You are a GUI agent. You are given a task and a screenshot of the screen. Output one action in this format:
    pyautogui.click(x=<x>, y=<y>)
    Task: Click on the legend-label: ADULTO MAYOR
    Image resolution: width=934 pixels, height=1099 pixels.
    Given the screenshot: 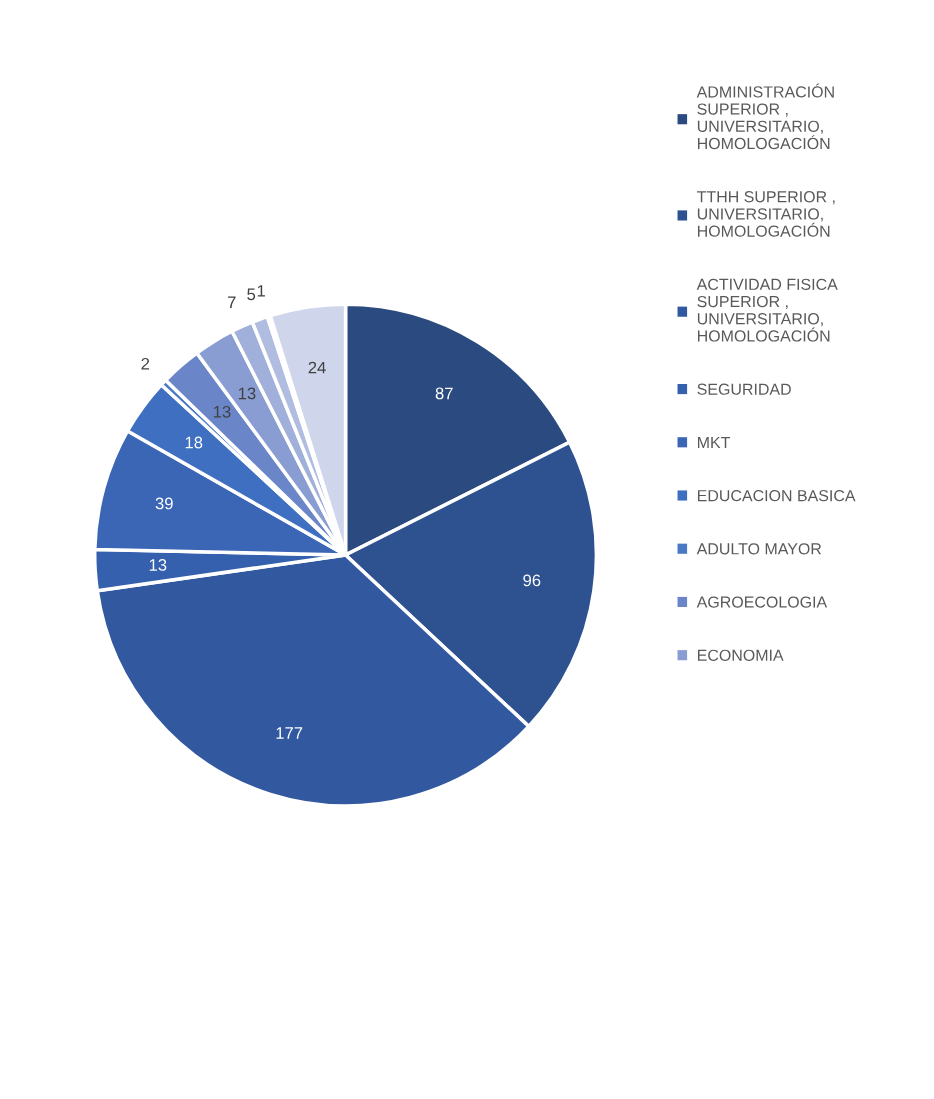 What is the action you would take?
    pyautogui.click(x=759, y=549)
    